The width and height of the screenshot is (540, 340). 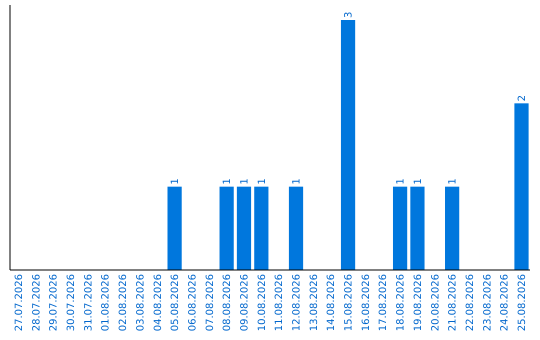 What do you see at coordinates (401, 303) in the screenshot?
I see `x-tick-label: 18.08.2026` at bounding box center [401, 303].